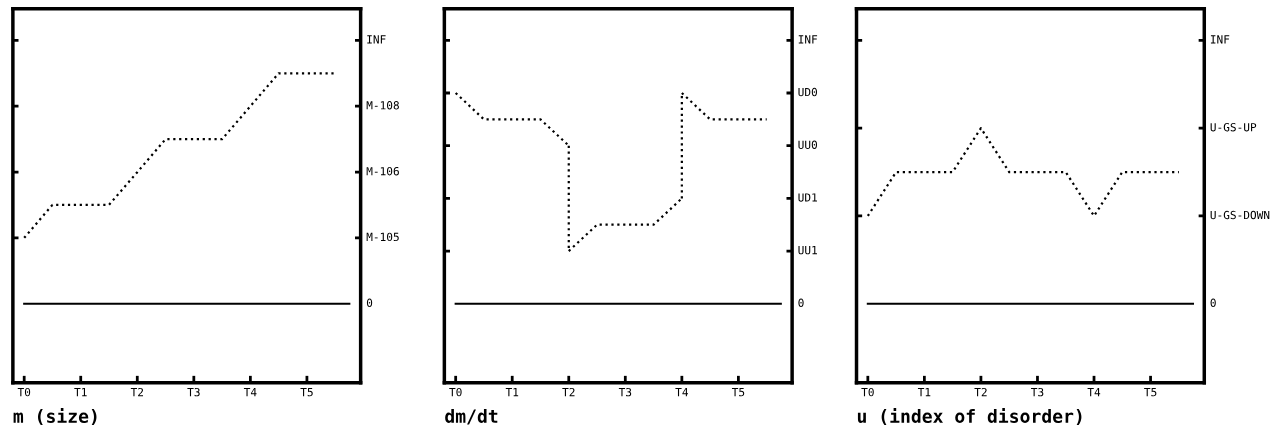 This screenshot has width=1288, height=435. Describe the element at coordinates (1240, 215) in the screenshot. I see `ref-line-label: U-GS-DOWN` at that location.